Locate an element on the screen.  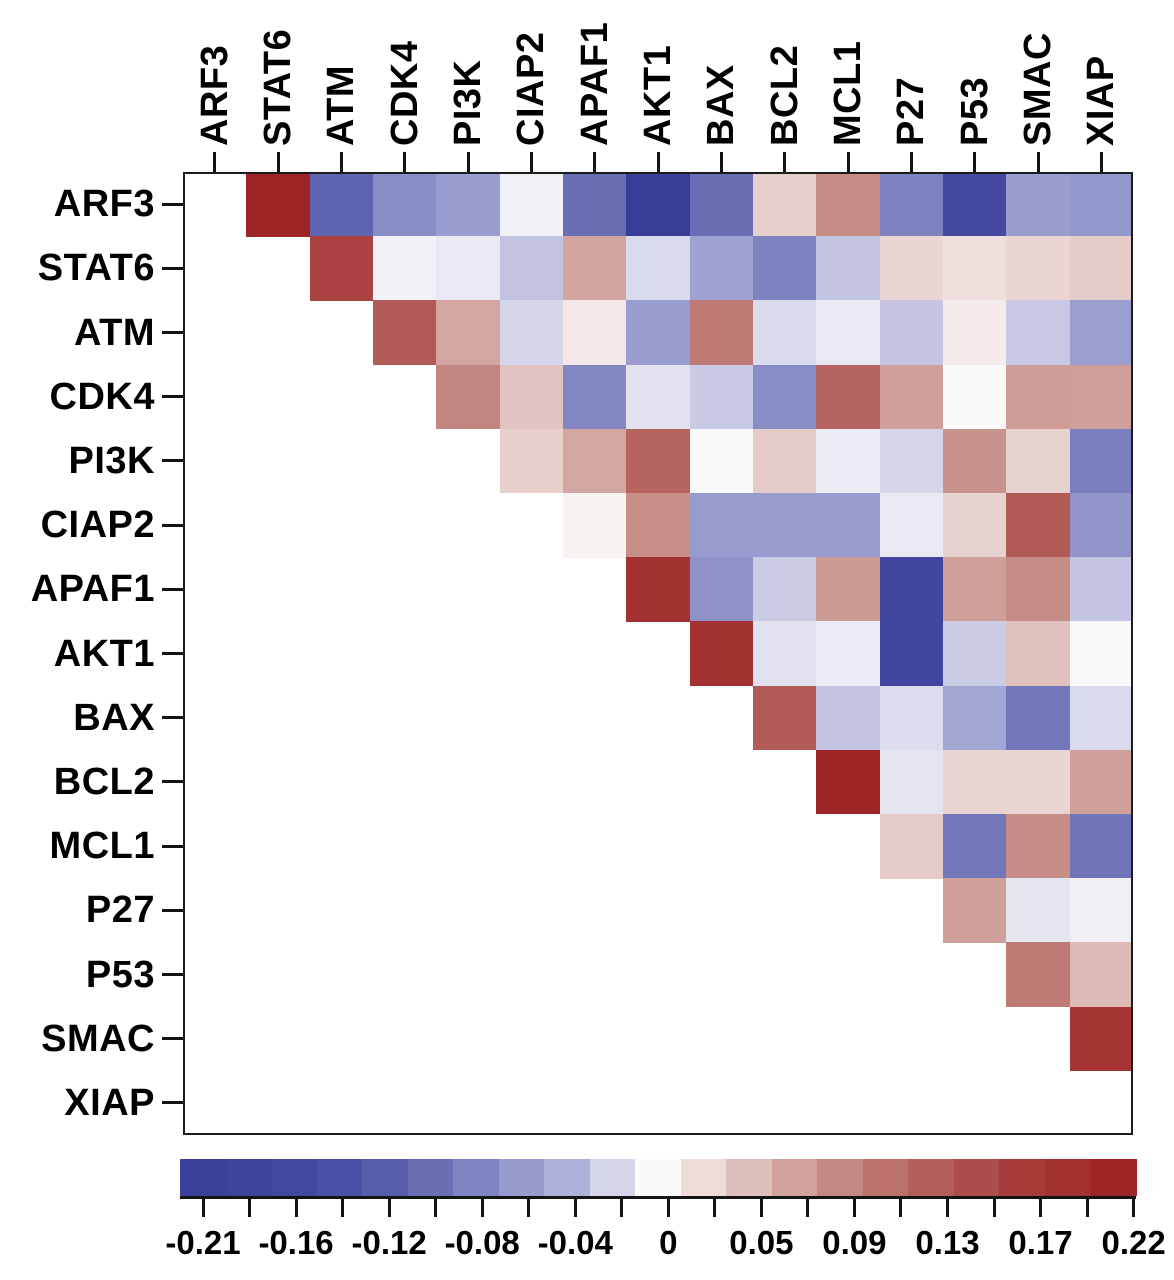
row-label: P27 is located at coordinates (120, 910).